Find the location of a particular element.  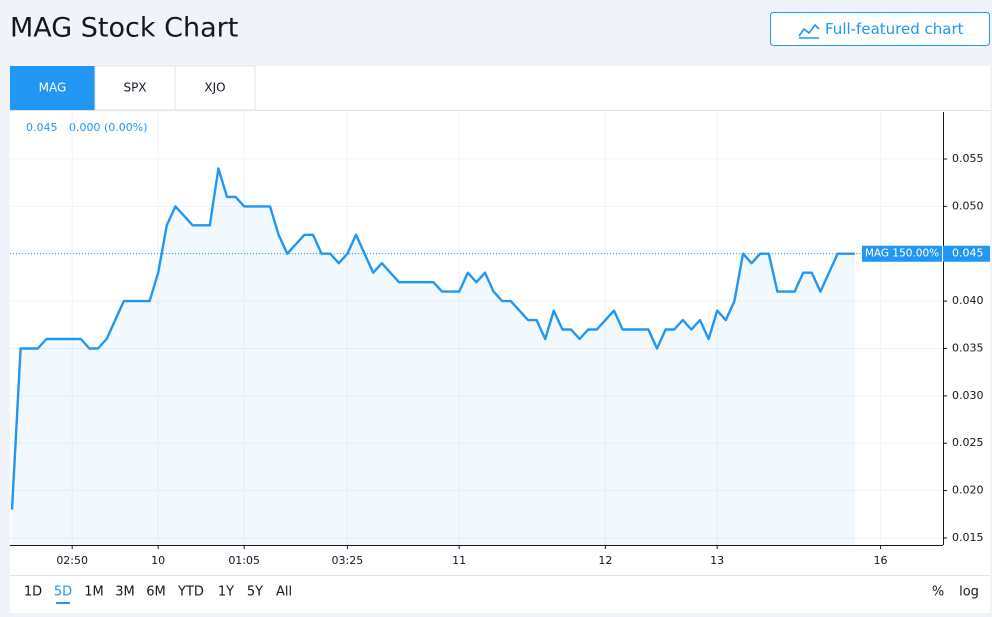

full-chart-button is located at coordinates (880, 29).